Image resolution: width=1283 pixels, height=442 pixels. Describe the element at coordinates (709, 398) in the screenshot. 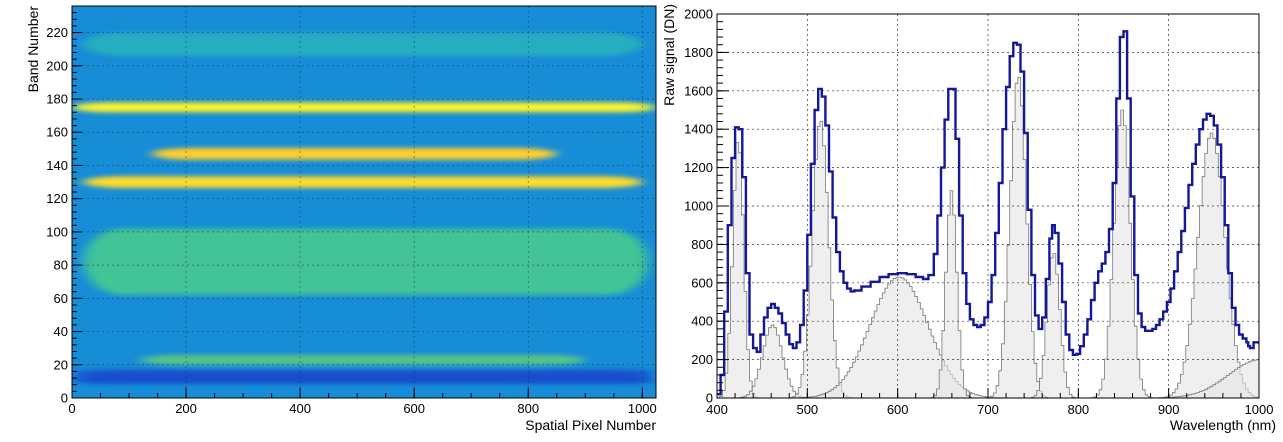

I see `spectrum-ytick-label: 0` at that location.